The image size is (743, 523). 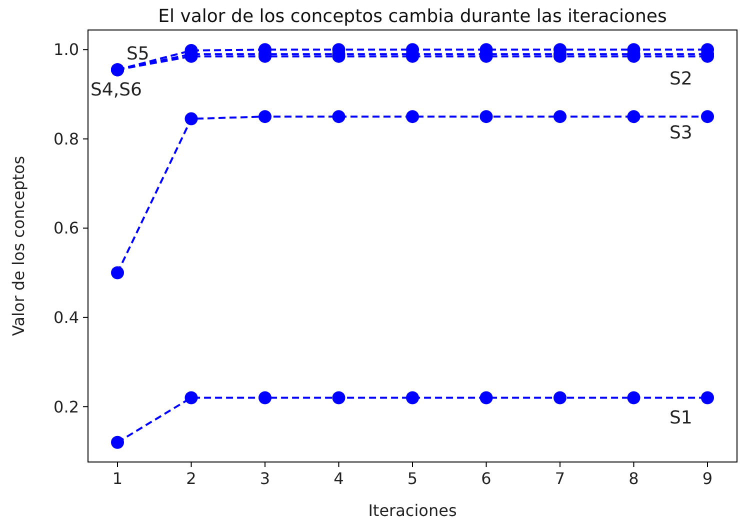 What do you see at coordinates (66, 50) in the screenshot?
I see `y-tick-label: 1.0` at bounding box center [66, 50].